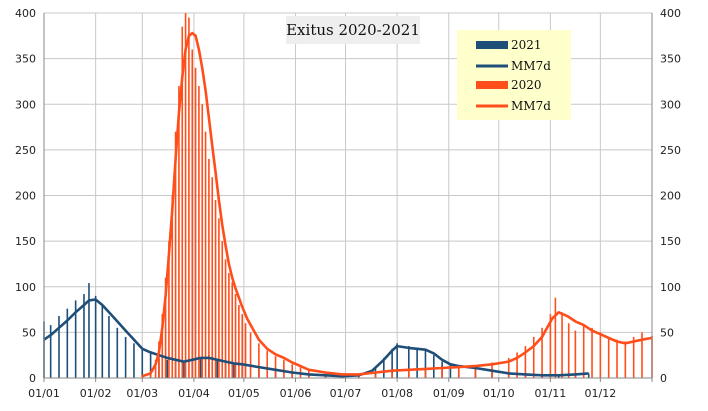 The height and width of the screenshot is (411, 708). What do you see at coordinates (397, 393) in the screenshot?
I see `x-tick-label: 01/08` at bounding box center [397, 393].